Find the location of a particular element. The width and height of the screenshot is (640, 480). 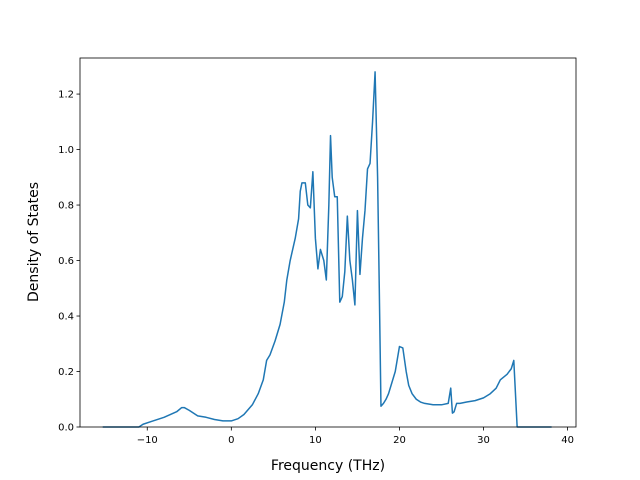

x-axis-label: Frequency (THz) is located at coordinates (328, 466).